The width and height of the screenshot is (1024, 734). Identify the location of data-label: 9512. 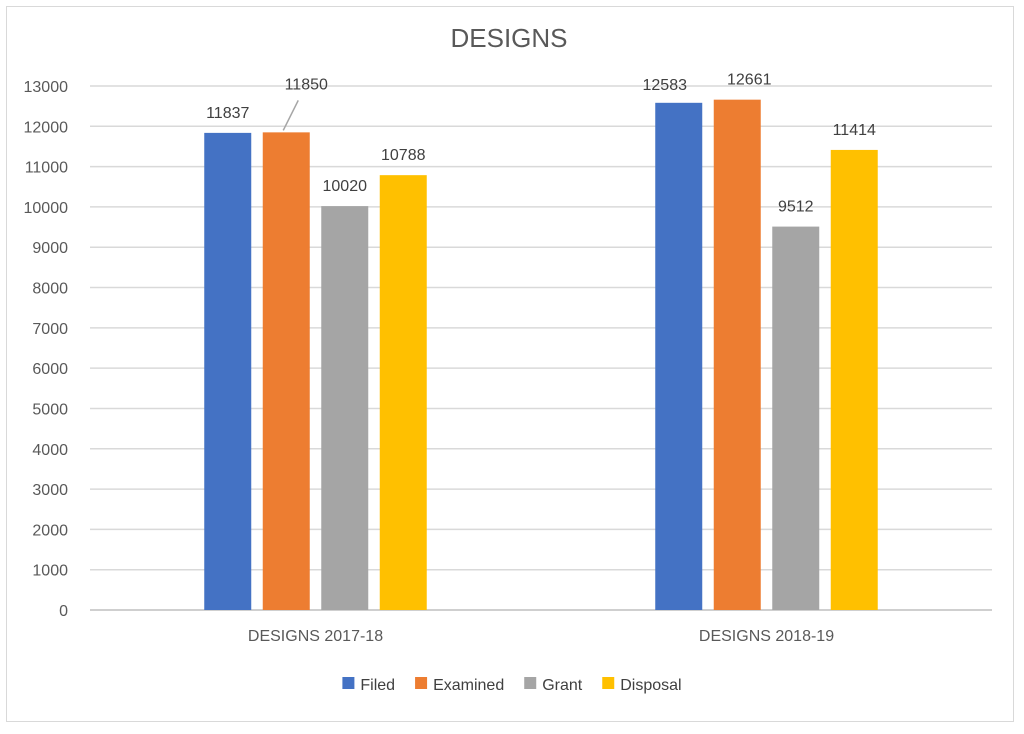
(796, 207).